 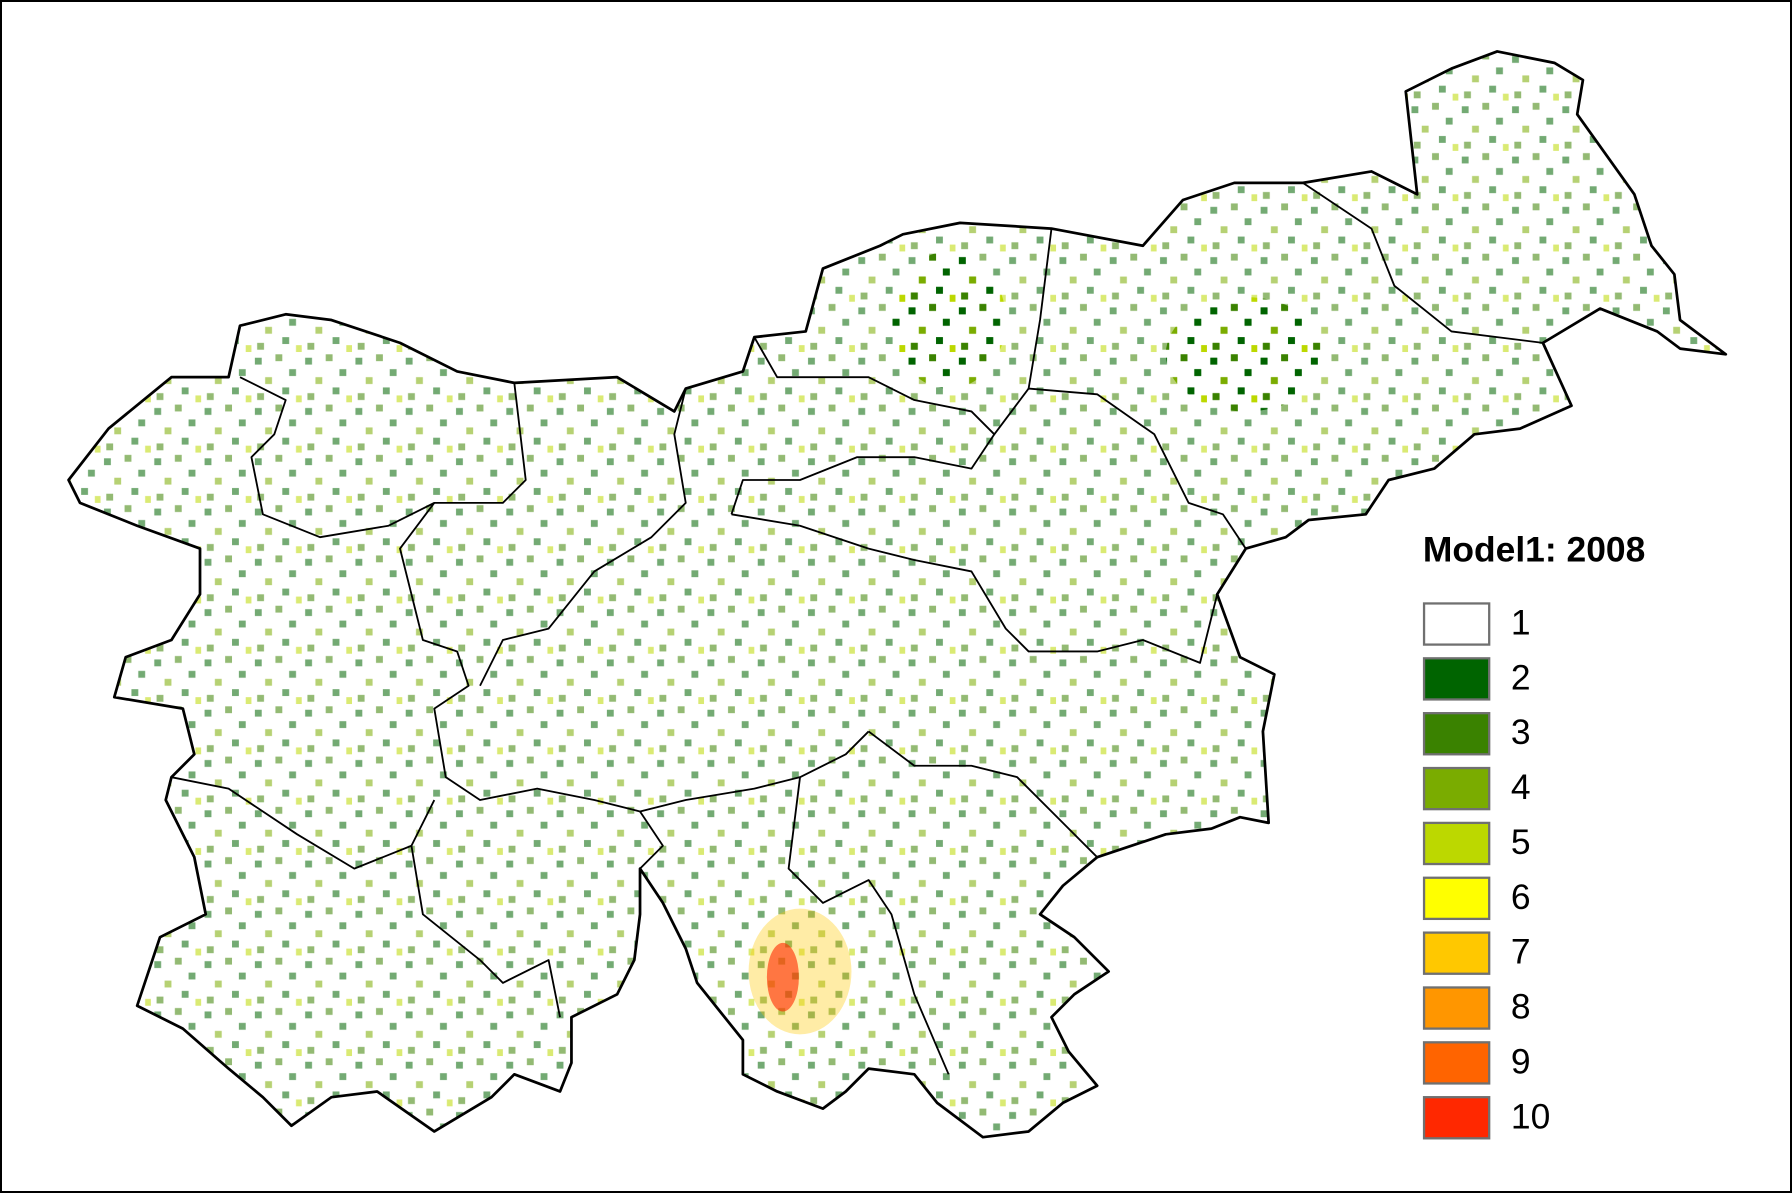 I want to click on legend-label: 1, so click(x=1521, y=623).